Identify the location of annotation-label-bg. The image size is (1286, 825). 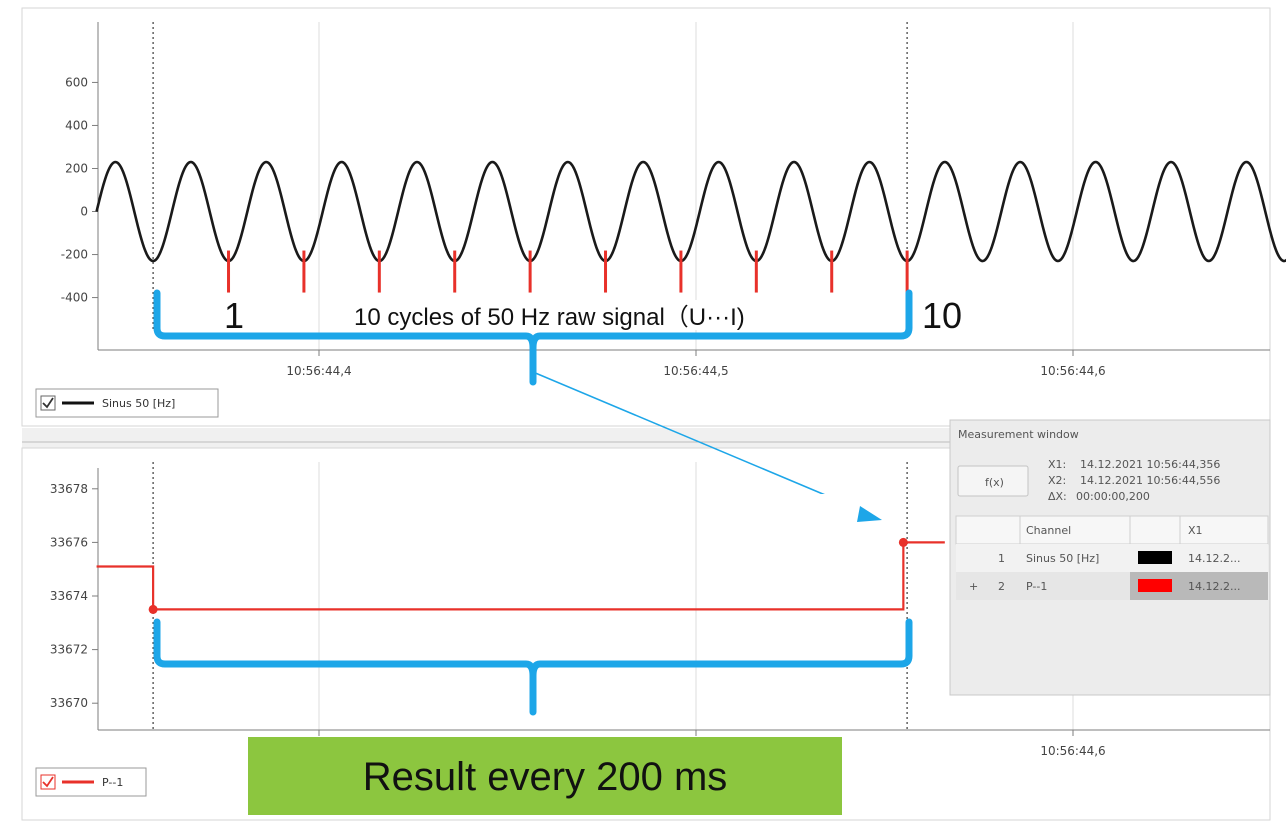
(590, 315).